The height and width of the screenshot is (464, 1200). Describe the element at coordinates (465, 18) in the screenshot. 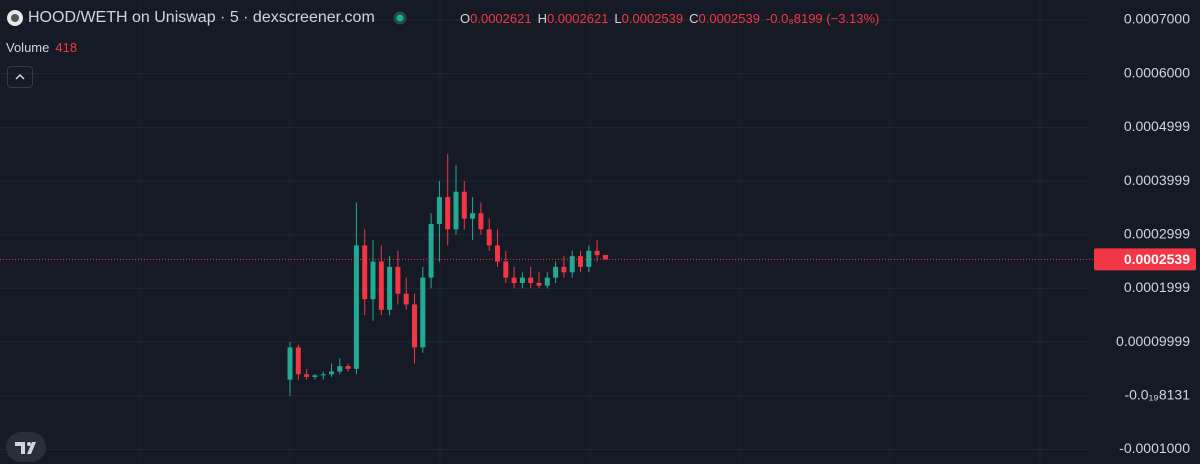

I see `readout-label: O` at that location.